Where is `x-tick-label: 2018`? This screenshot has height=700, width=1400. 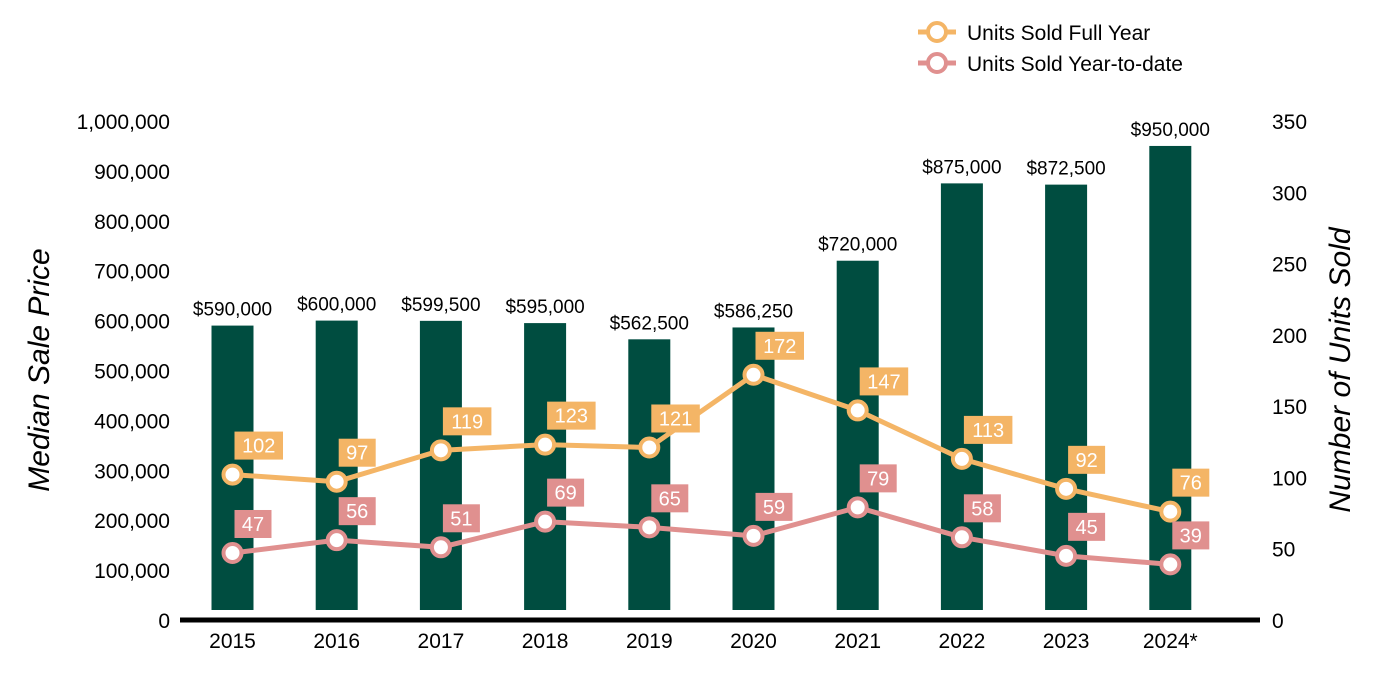
x-tick-label: 2018 is located at coordinates (545, 641).